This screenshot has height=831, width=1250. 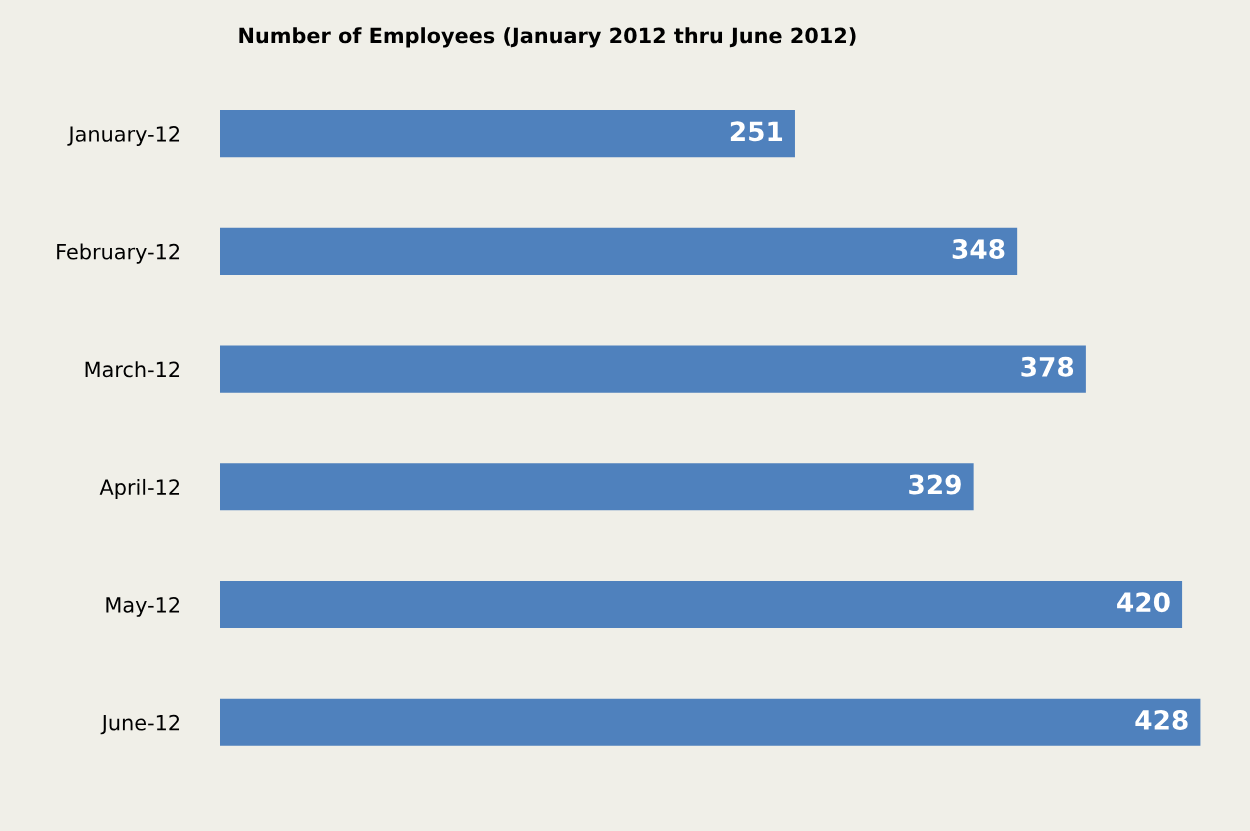 I want to click on data-label: 428, so click(x=1161, y=719).